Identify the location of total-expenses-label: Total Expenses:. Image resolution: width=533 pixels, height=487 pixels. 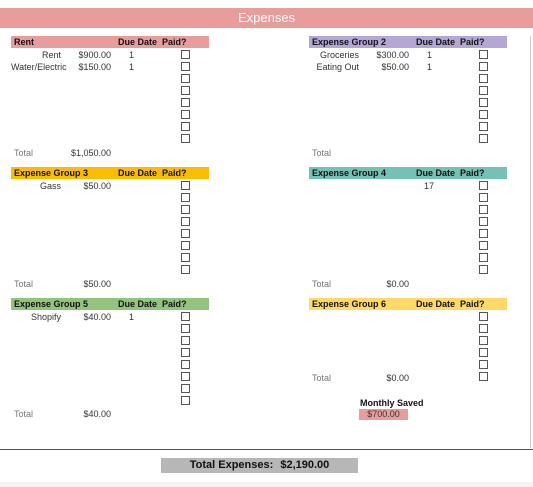
(231, 465).